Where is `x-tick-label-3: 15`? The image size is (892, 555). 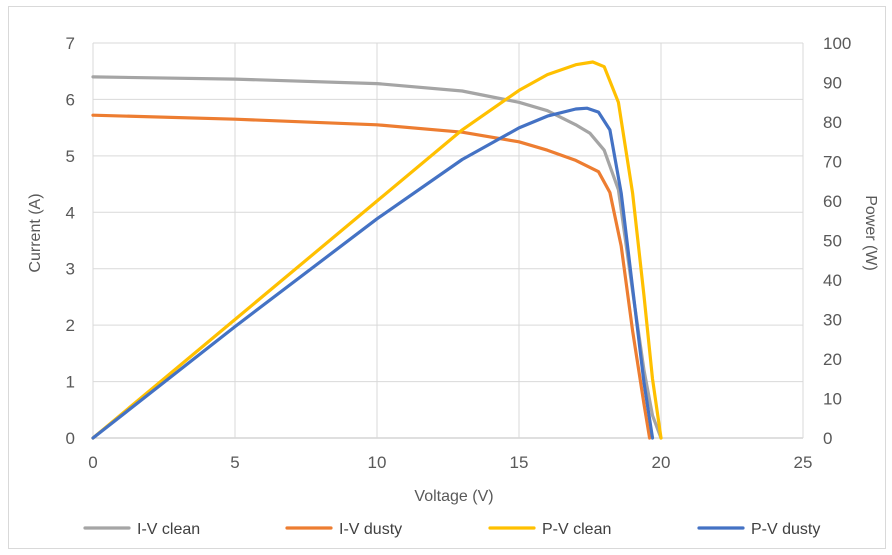
x-tick-label-3: 15 is located at coordinates (519, 462).